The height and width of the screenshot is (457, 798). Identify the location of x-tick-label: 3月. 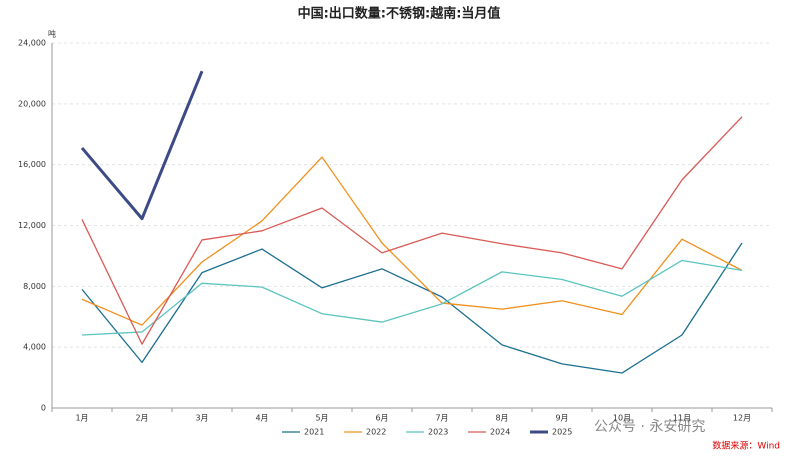
(201, 418).